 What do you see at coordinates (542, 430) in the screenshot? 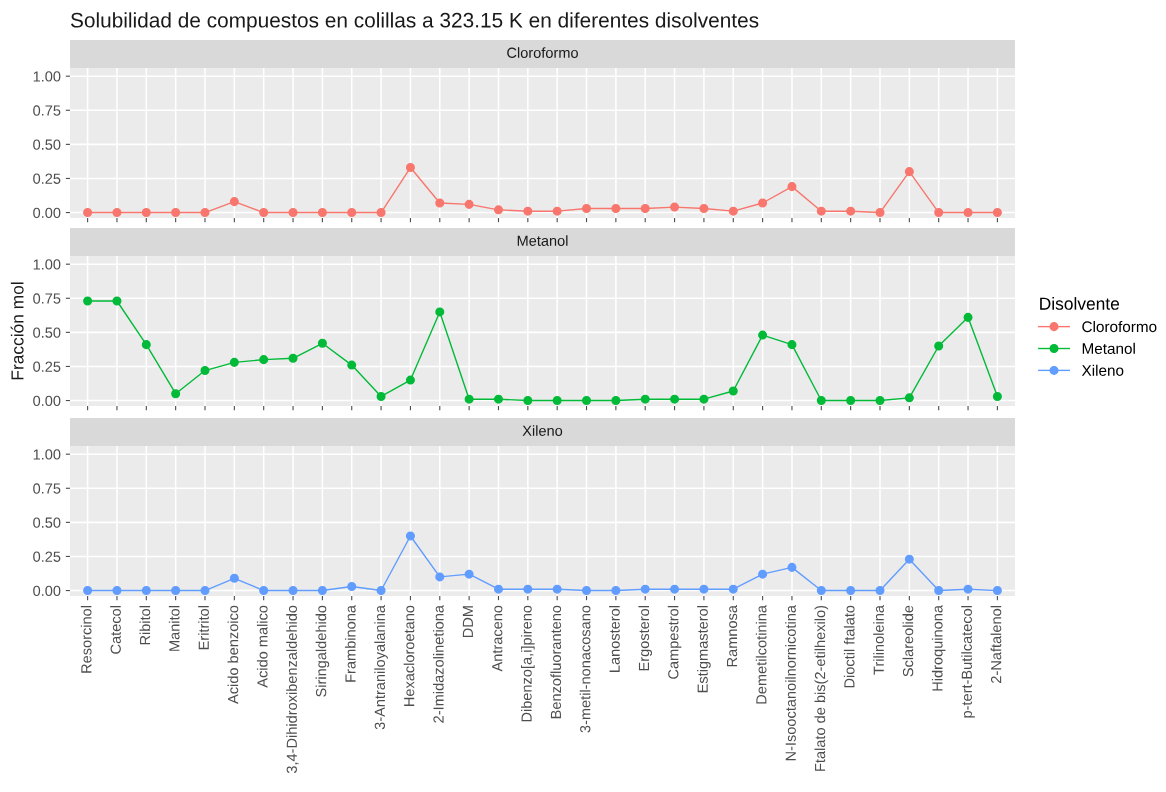
I see `chart-subtitle: Xileno` at bounding box center [542, 430].